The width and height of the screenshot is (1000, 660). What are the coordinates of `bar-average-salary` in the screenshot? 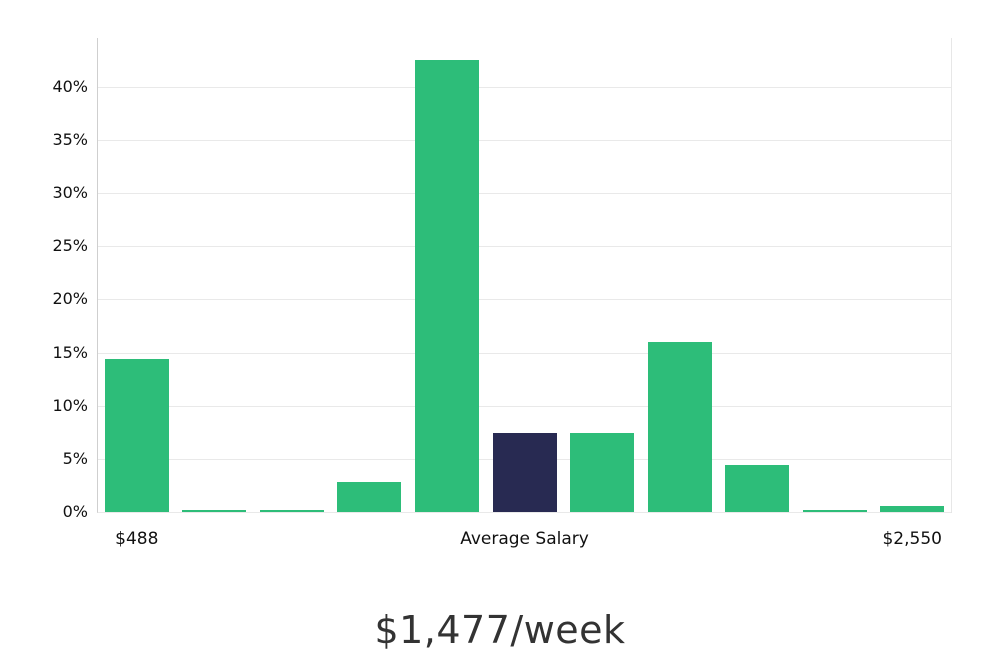 It's located at (525, 472).